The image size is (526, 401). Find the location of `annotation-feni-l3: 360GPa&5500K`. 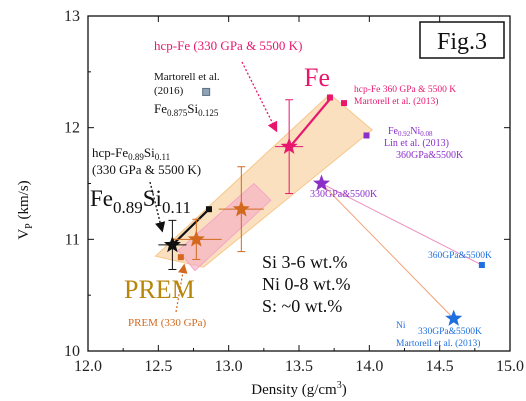

annotation-feni-l3: 360GPa&5500K is located at coordinates (430, 155).